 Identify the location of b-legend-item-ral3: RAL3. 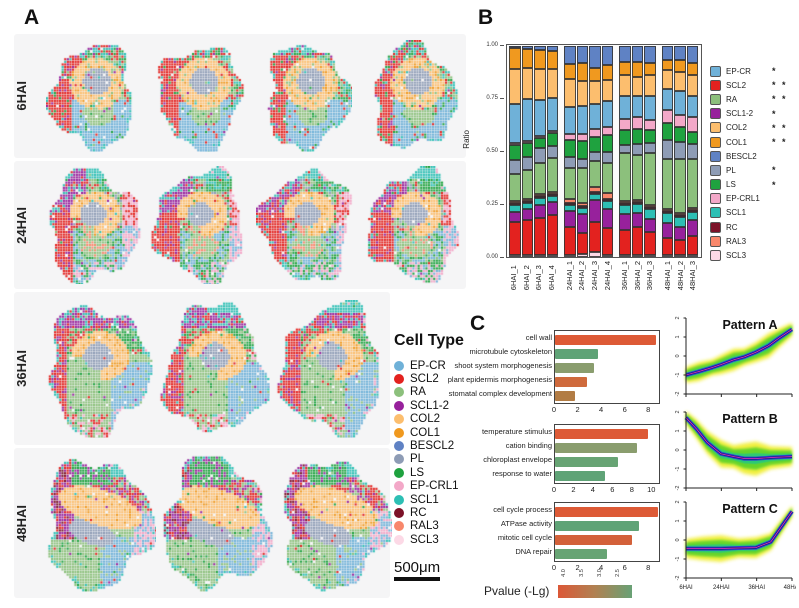
(753, 241).